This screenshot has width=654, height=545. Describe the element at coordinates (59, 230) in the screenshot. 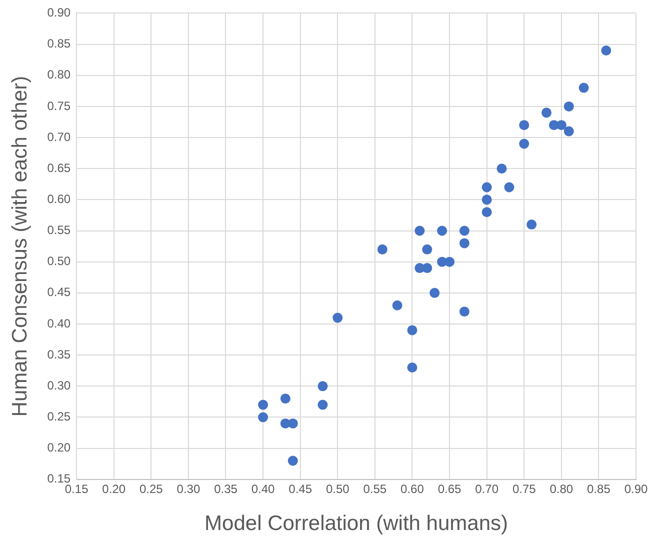

I see `y-tick-label: 0.55` at that location.